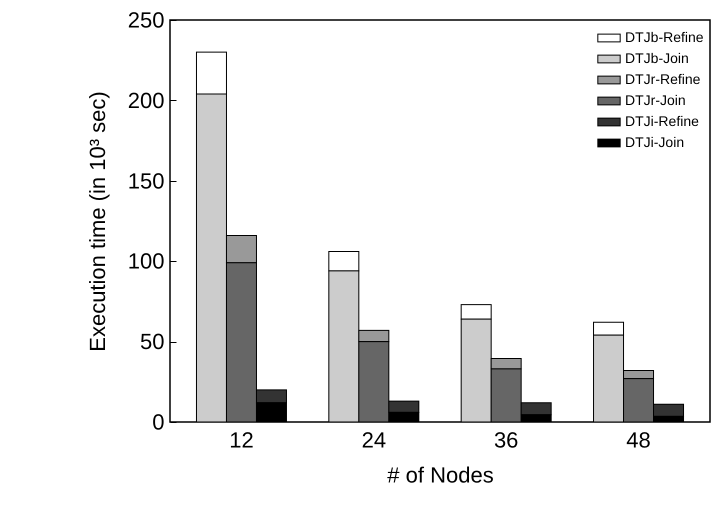  I want to click on y-tick-label: 150, so click(146, 181).